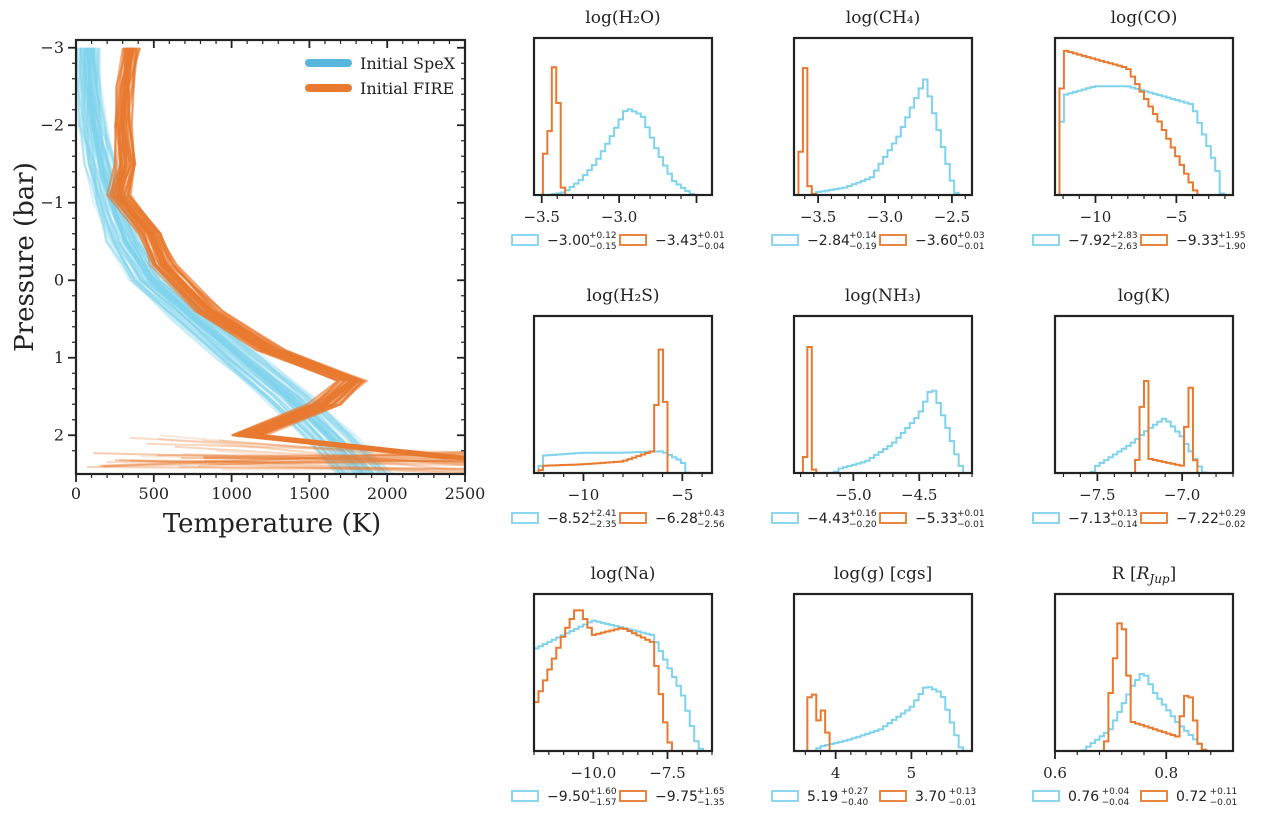 The height and width of the screenshot is (820, 1273). Describe the element at coordinates (855, 803) in the screenshot. I see `legend-minus-error: −0.40` at that location.